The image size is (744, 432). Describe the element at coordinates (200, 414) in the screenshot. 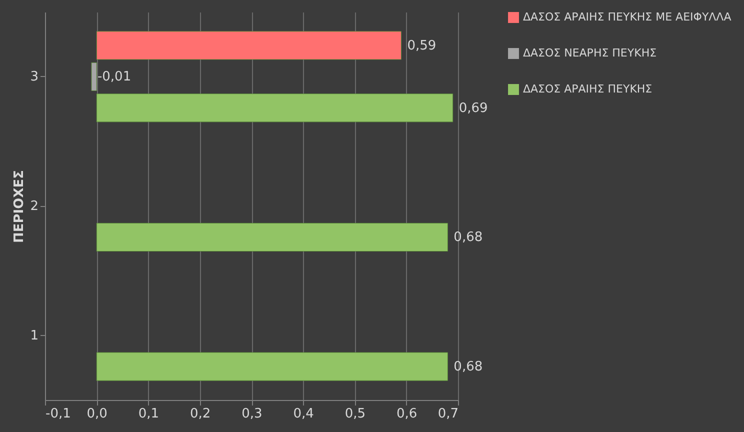

I see `x-tick-label: 0,2` at that location.